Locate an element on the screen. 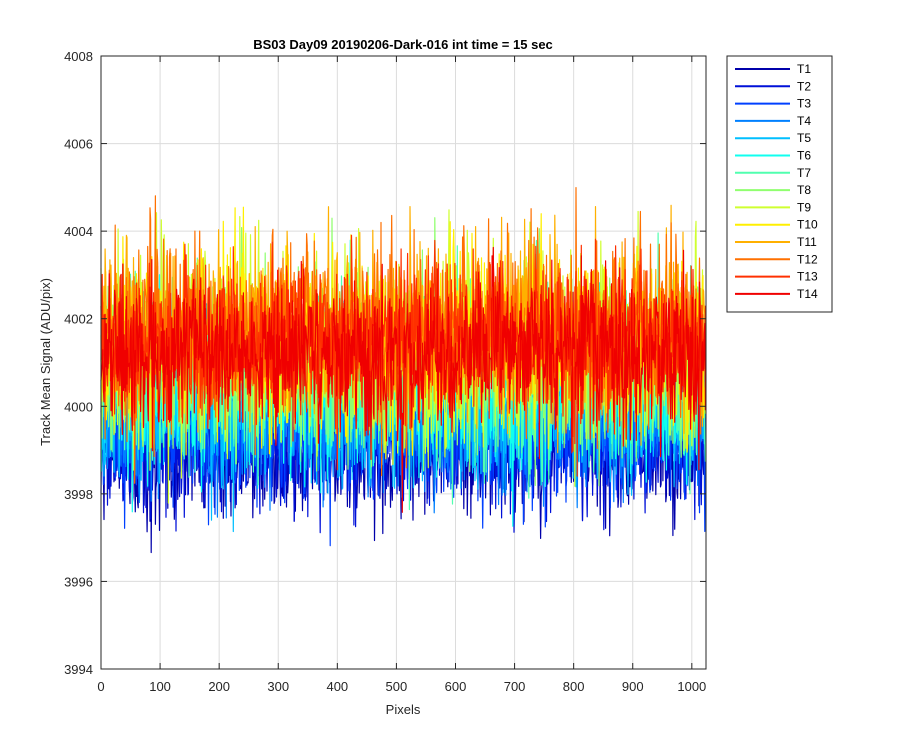 The height and width of the screenshot is (750, 900). legend-label-t6: T6 is located at coordinates (804, 156).